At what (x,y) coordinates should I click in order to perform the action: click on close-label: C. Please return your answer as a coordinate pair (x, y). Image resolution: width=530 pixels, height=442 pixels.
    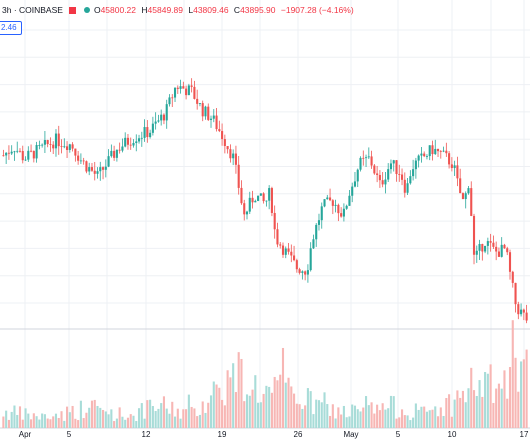
    Looking at the image, I should click on (237, 10).